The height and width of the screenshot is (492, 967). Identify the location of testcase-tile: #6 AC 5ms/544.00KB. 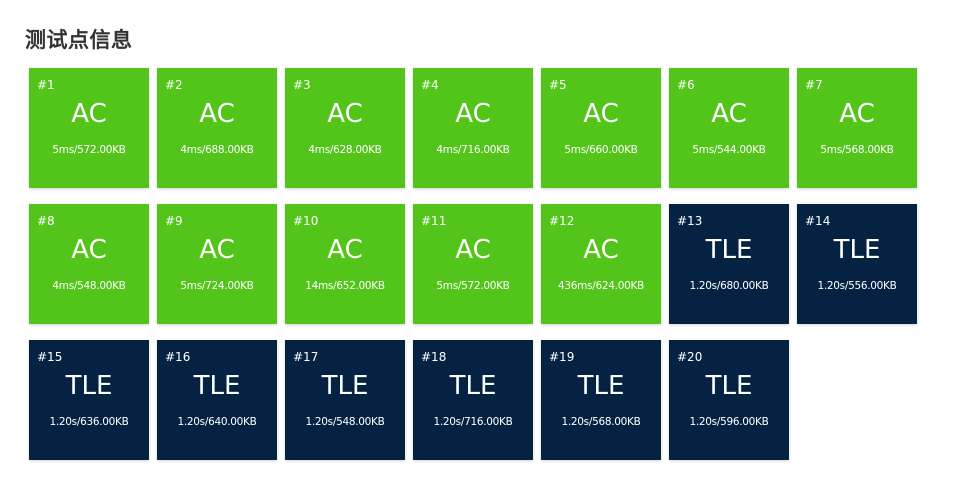
(729, 128).